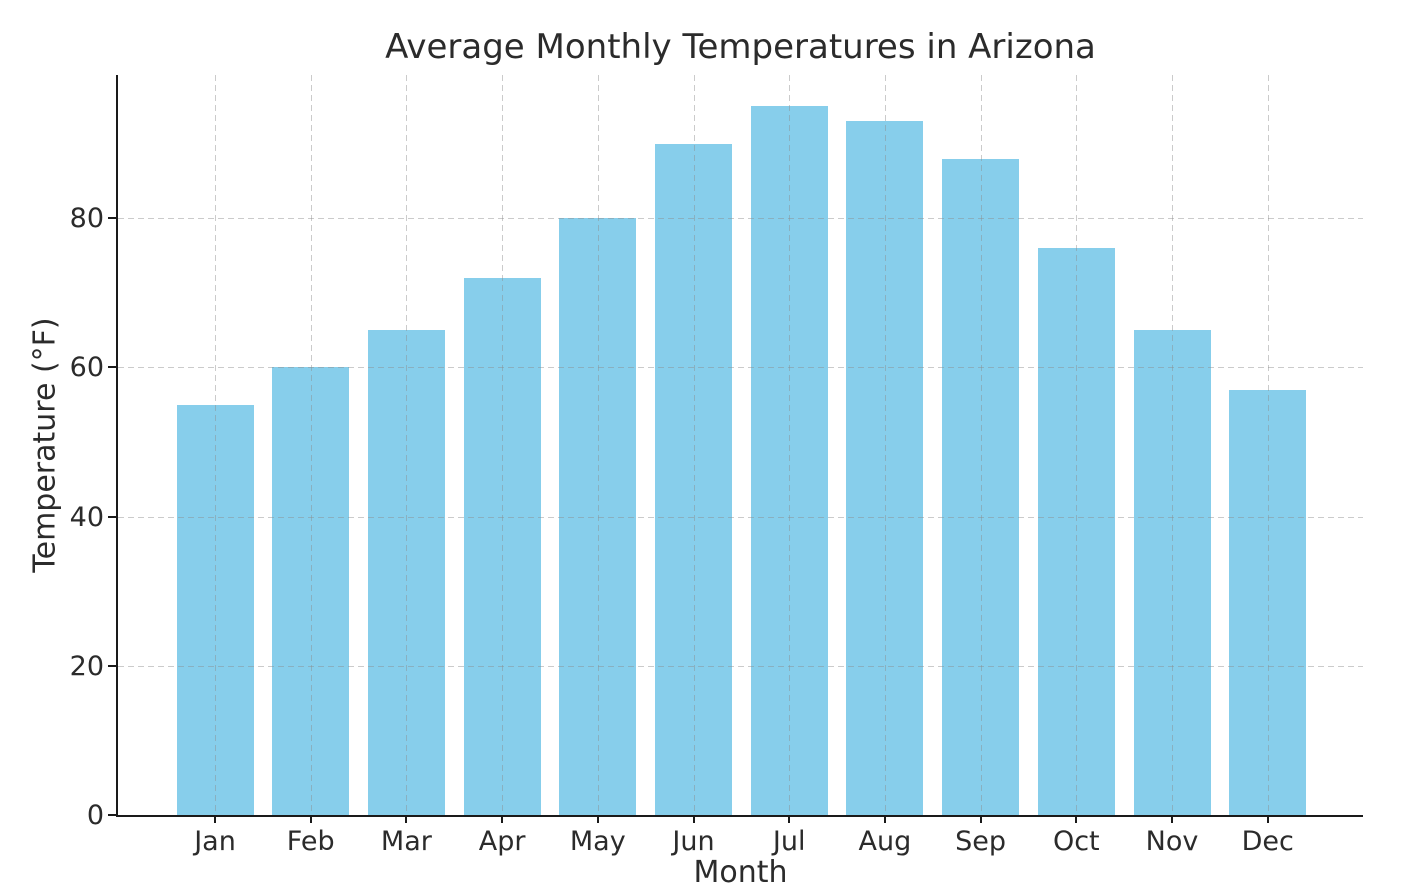 The image size is (1405, 889). What do you see at coordinates (86, 666) in the screenshot?
I see `y-tick-label: 20` at bounding box center [86, 666].